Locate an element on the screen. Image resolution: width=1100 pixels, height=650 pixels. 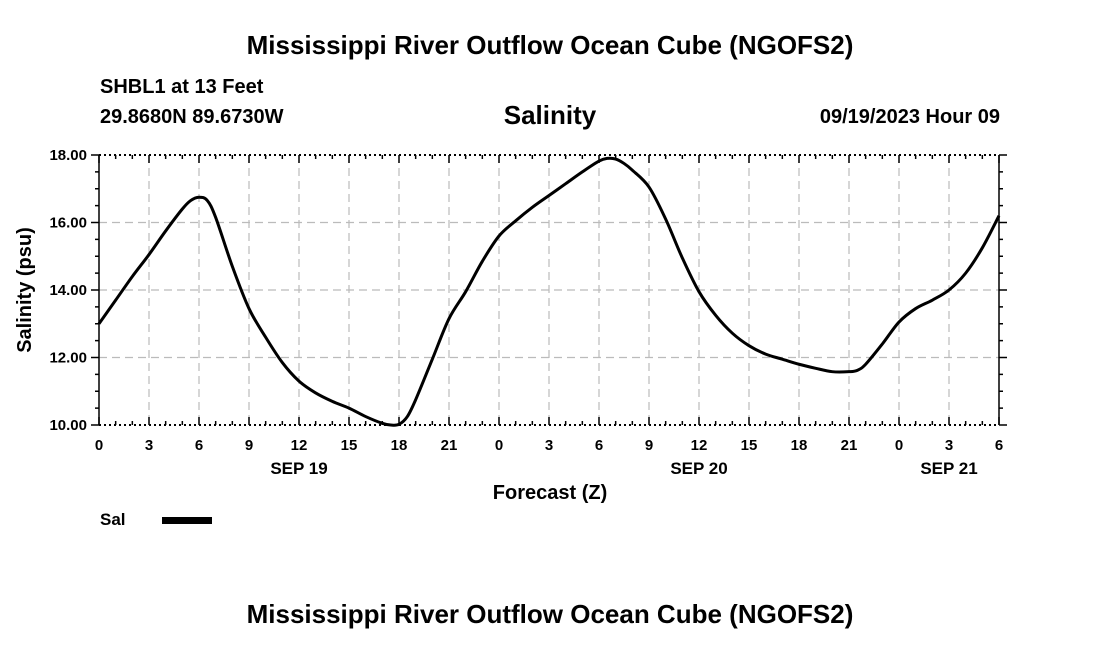
chart-title: Salinity is located at coordinates (550, 115).